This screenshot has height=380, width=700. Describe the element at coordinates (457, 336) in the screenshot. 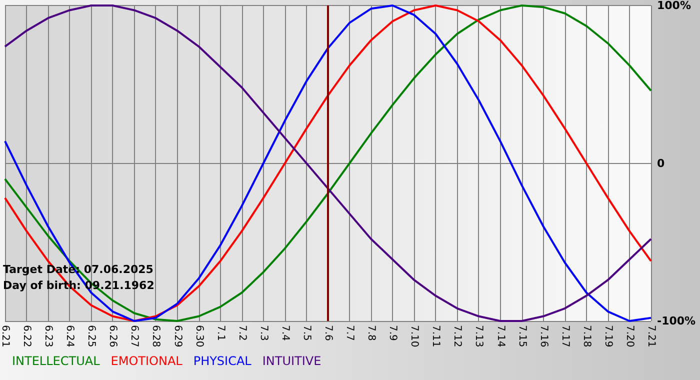

I see `x-tick-label: 7.12` at that location.